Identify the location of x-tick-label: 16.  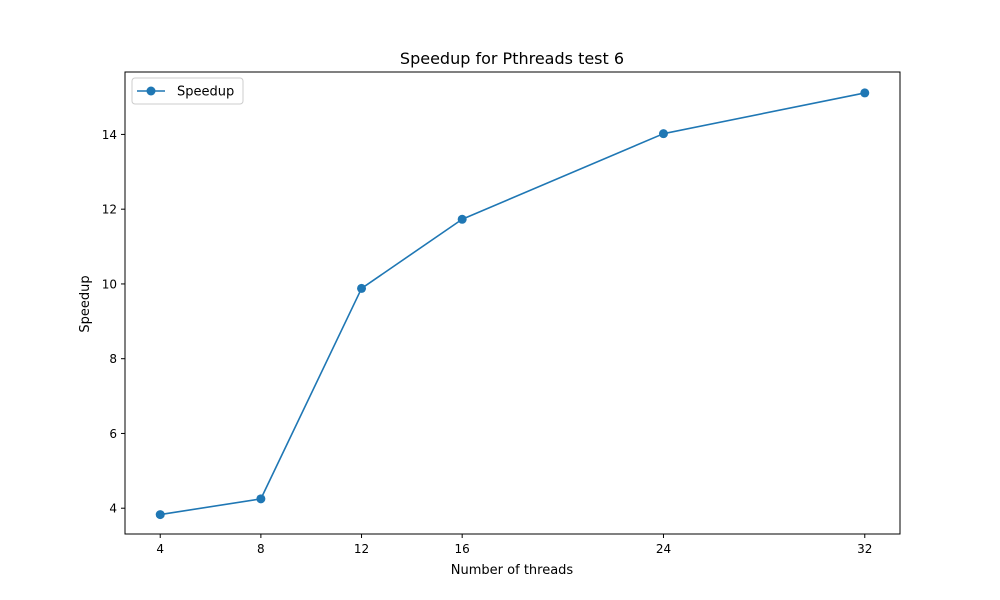
(462, 549).